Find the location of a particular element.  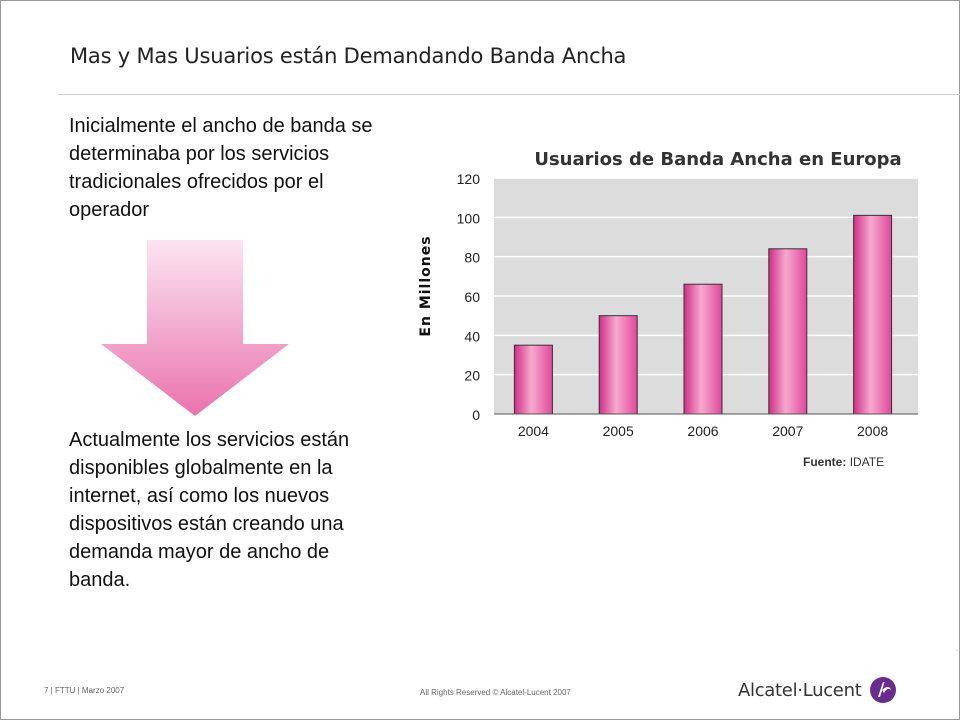

chart-title: Usuarios de Banda Ancha en Europa is located at coordinates (717, 159).